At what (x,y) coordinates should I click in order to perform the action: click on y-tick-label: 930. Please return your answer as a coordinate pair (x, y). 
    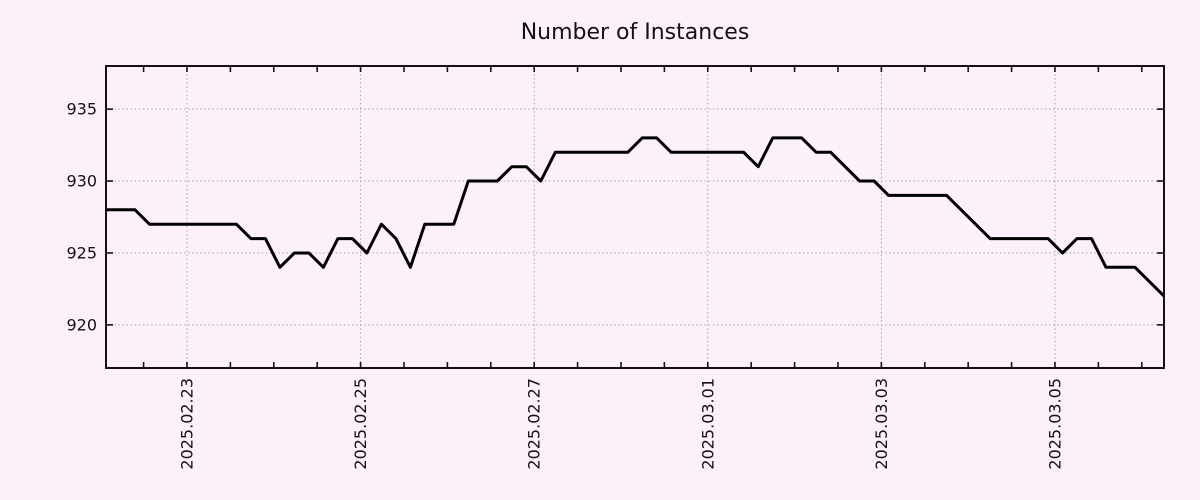
    Looking at the image, I should click on (81, 181).